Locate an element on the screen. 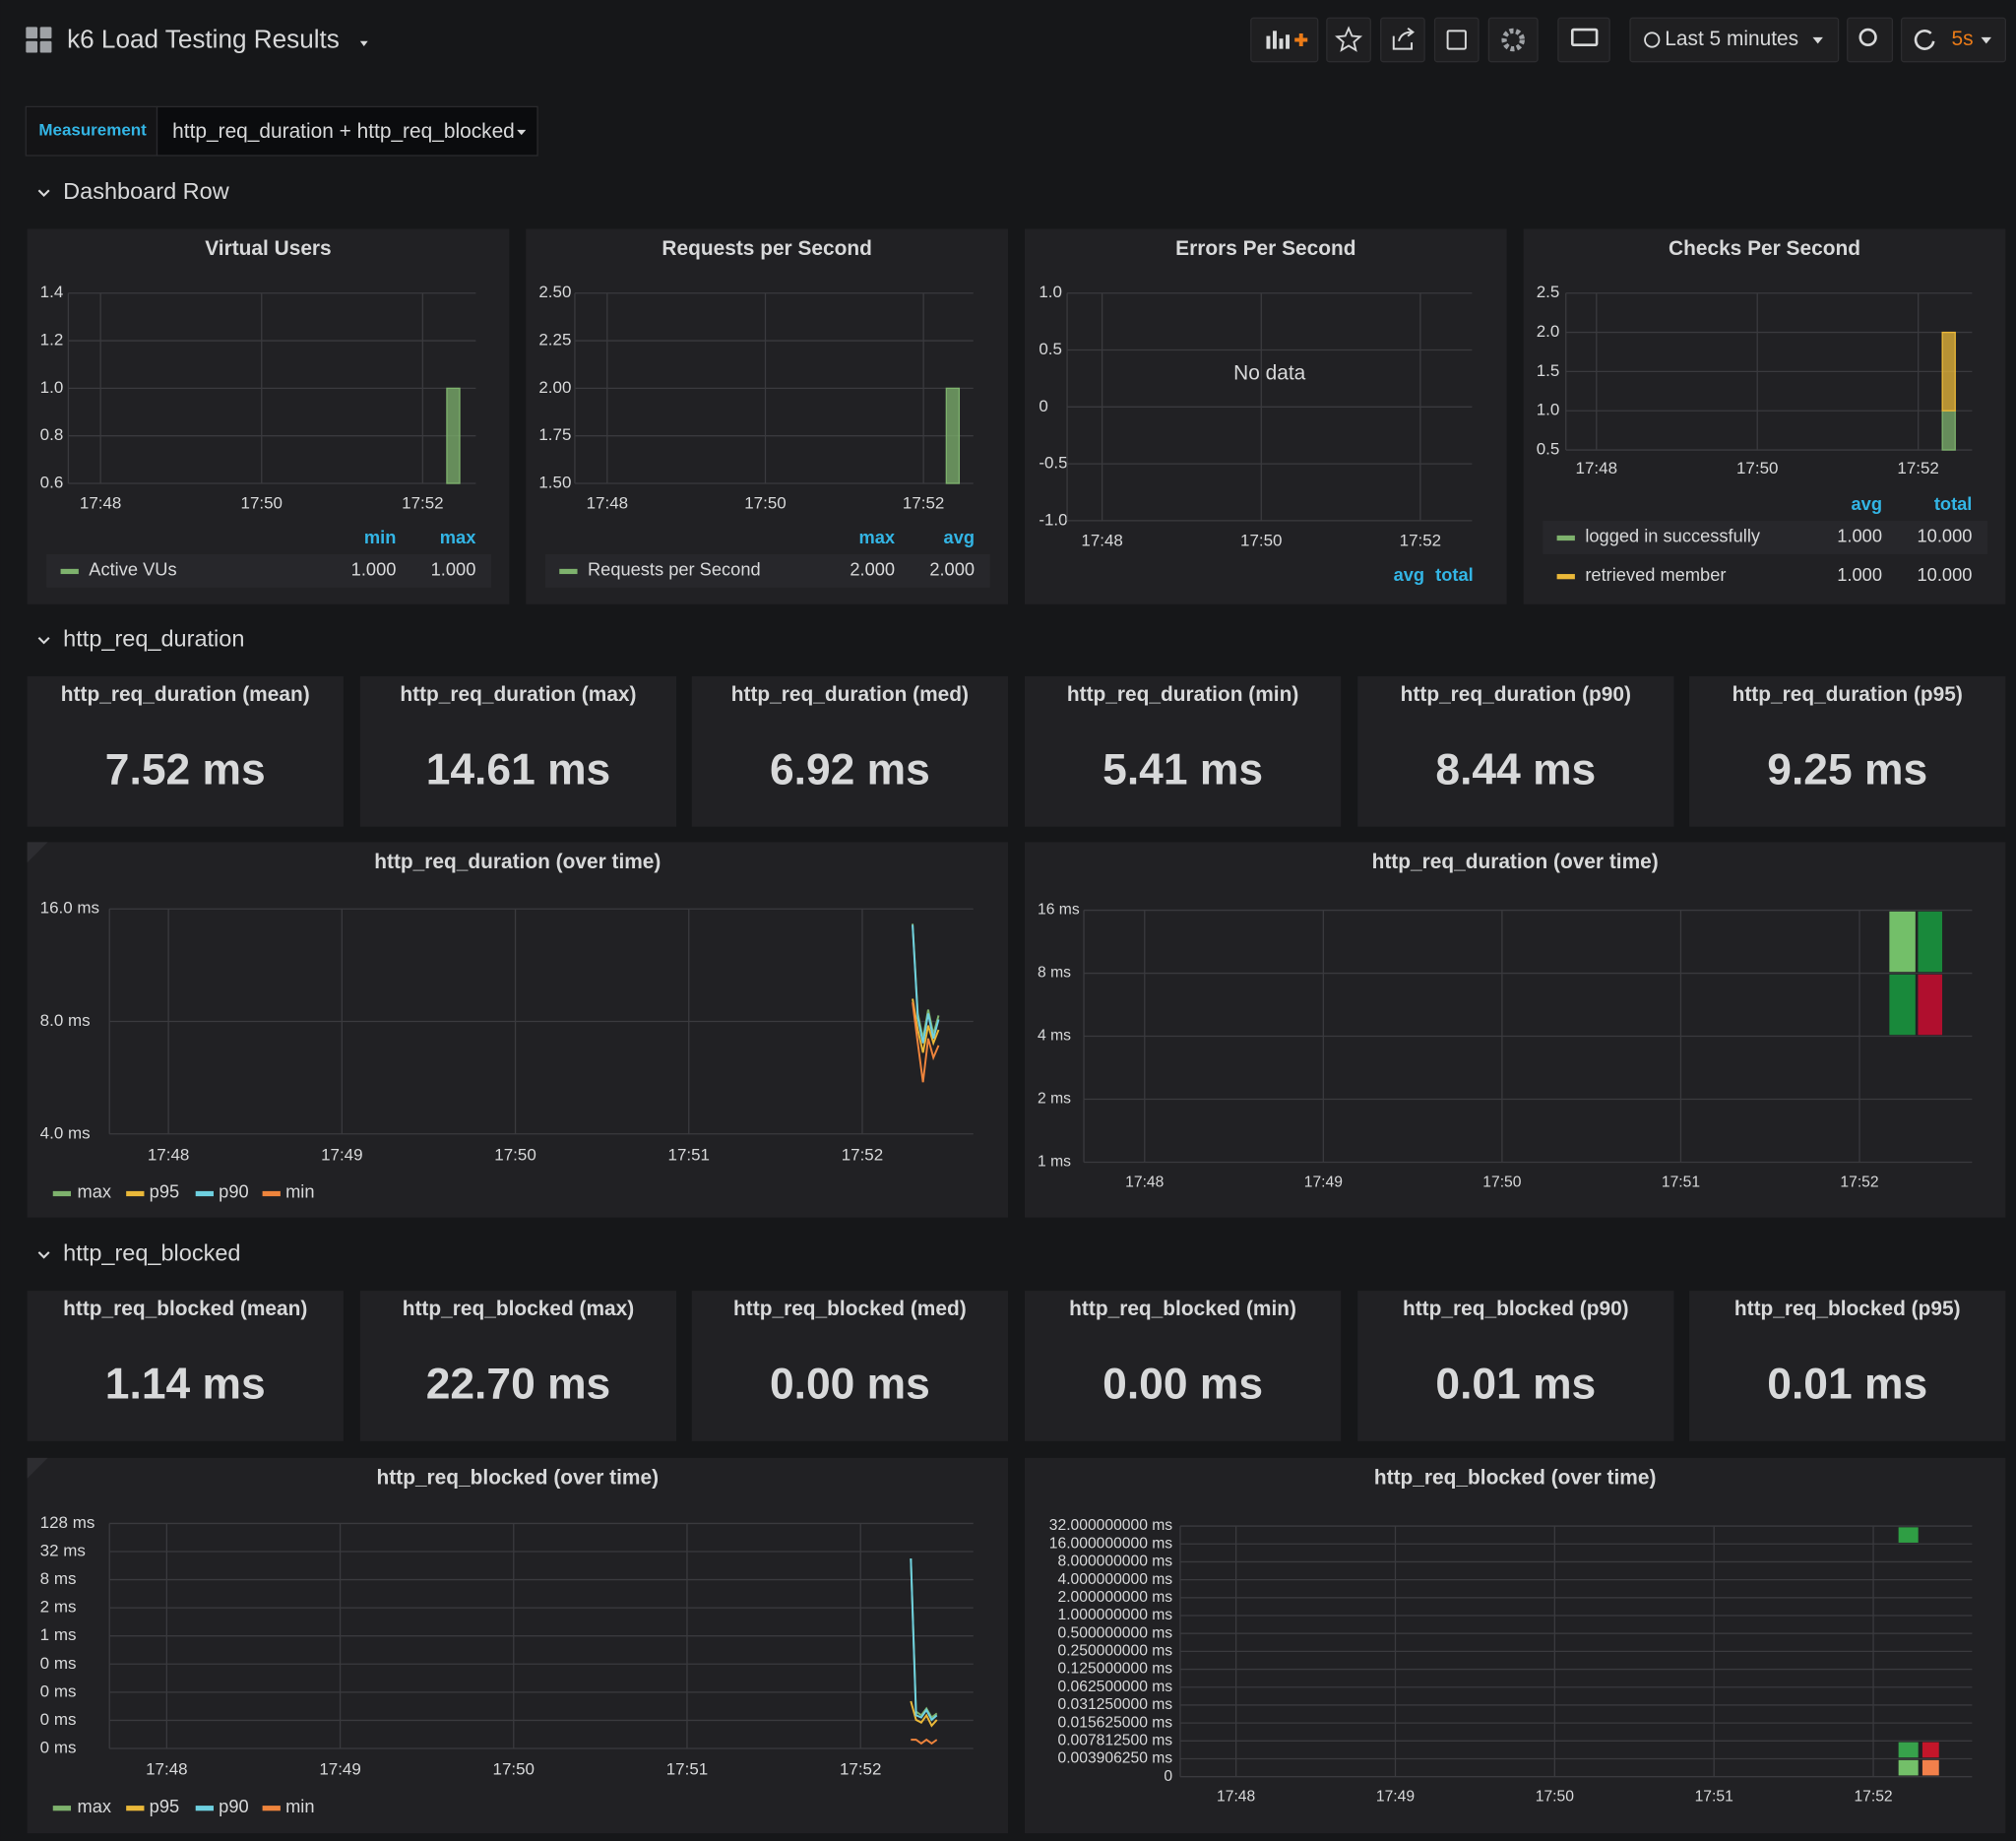 The height and width of the screenshot is (1841, 2016). y-tick-label: 2.00 is located at coordinates (554, 387).